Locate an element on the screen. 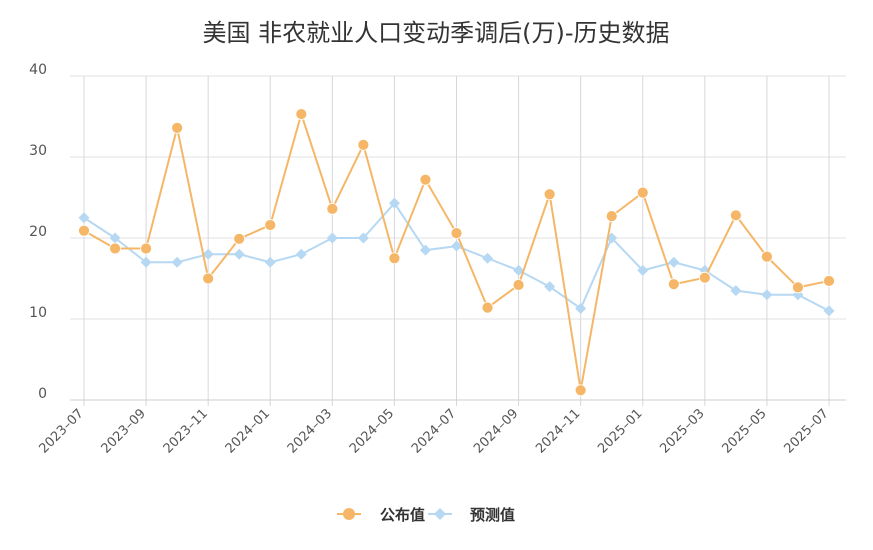 The width and height of the screenshot is (873, 550). x-tick-label: 2024–09 is located at coordinates (496, 431).